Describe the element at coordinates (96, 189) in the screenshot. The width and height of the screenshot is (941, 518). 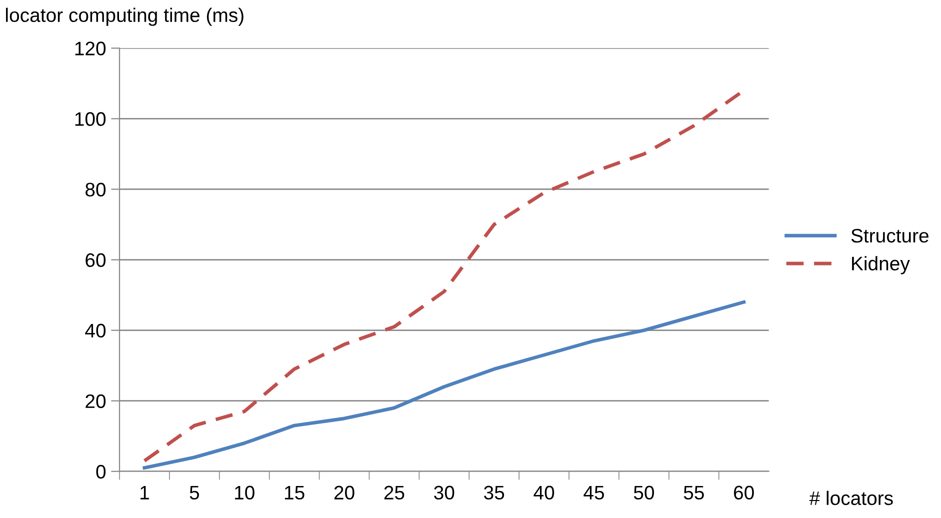
I see `y-tick-label: 80` at that location.